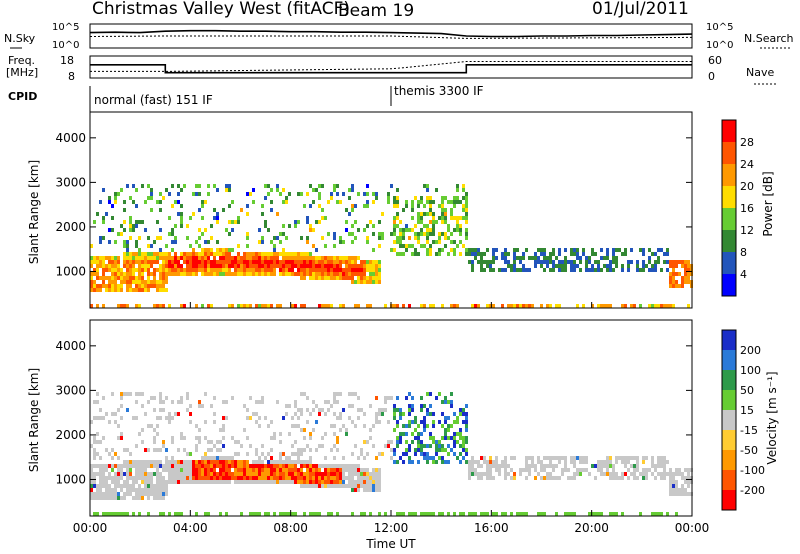 This screenshot has height=554, width=800. Describe the element at coordinates (70, 227) in the screenshot. I see `power-ytick-label: 2000` at that location.